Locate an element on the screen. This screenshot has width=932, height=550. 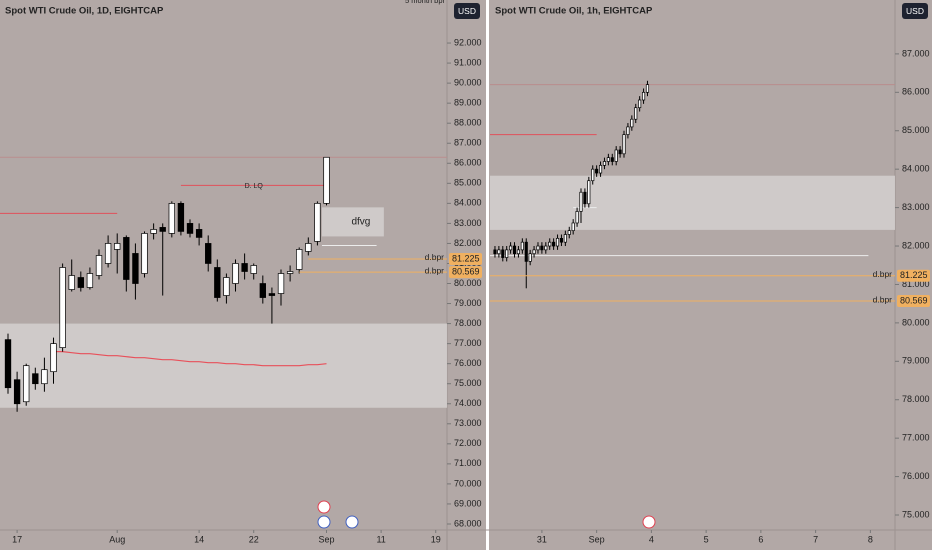
x-tick-label: Aug is located at coordinates (117, 539).